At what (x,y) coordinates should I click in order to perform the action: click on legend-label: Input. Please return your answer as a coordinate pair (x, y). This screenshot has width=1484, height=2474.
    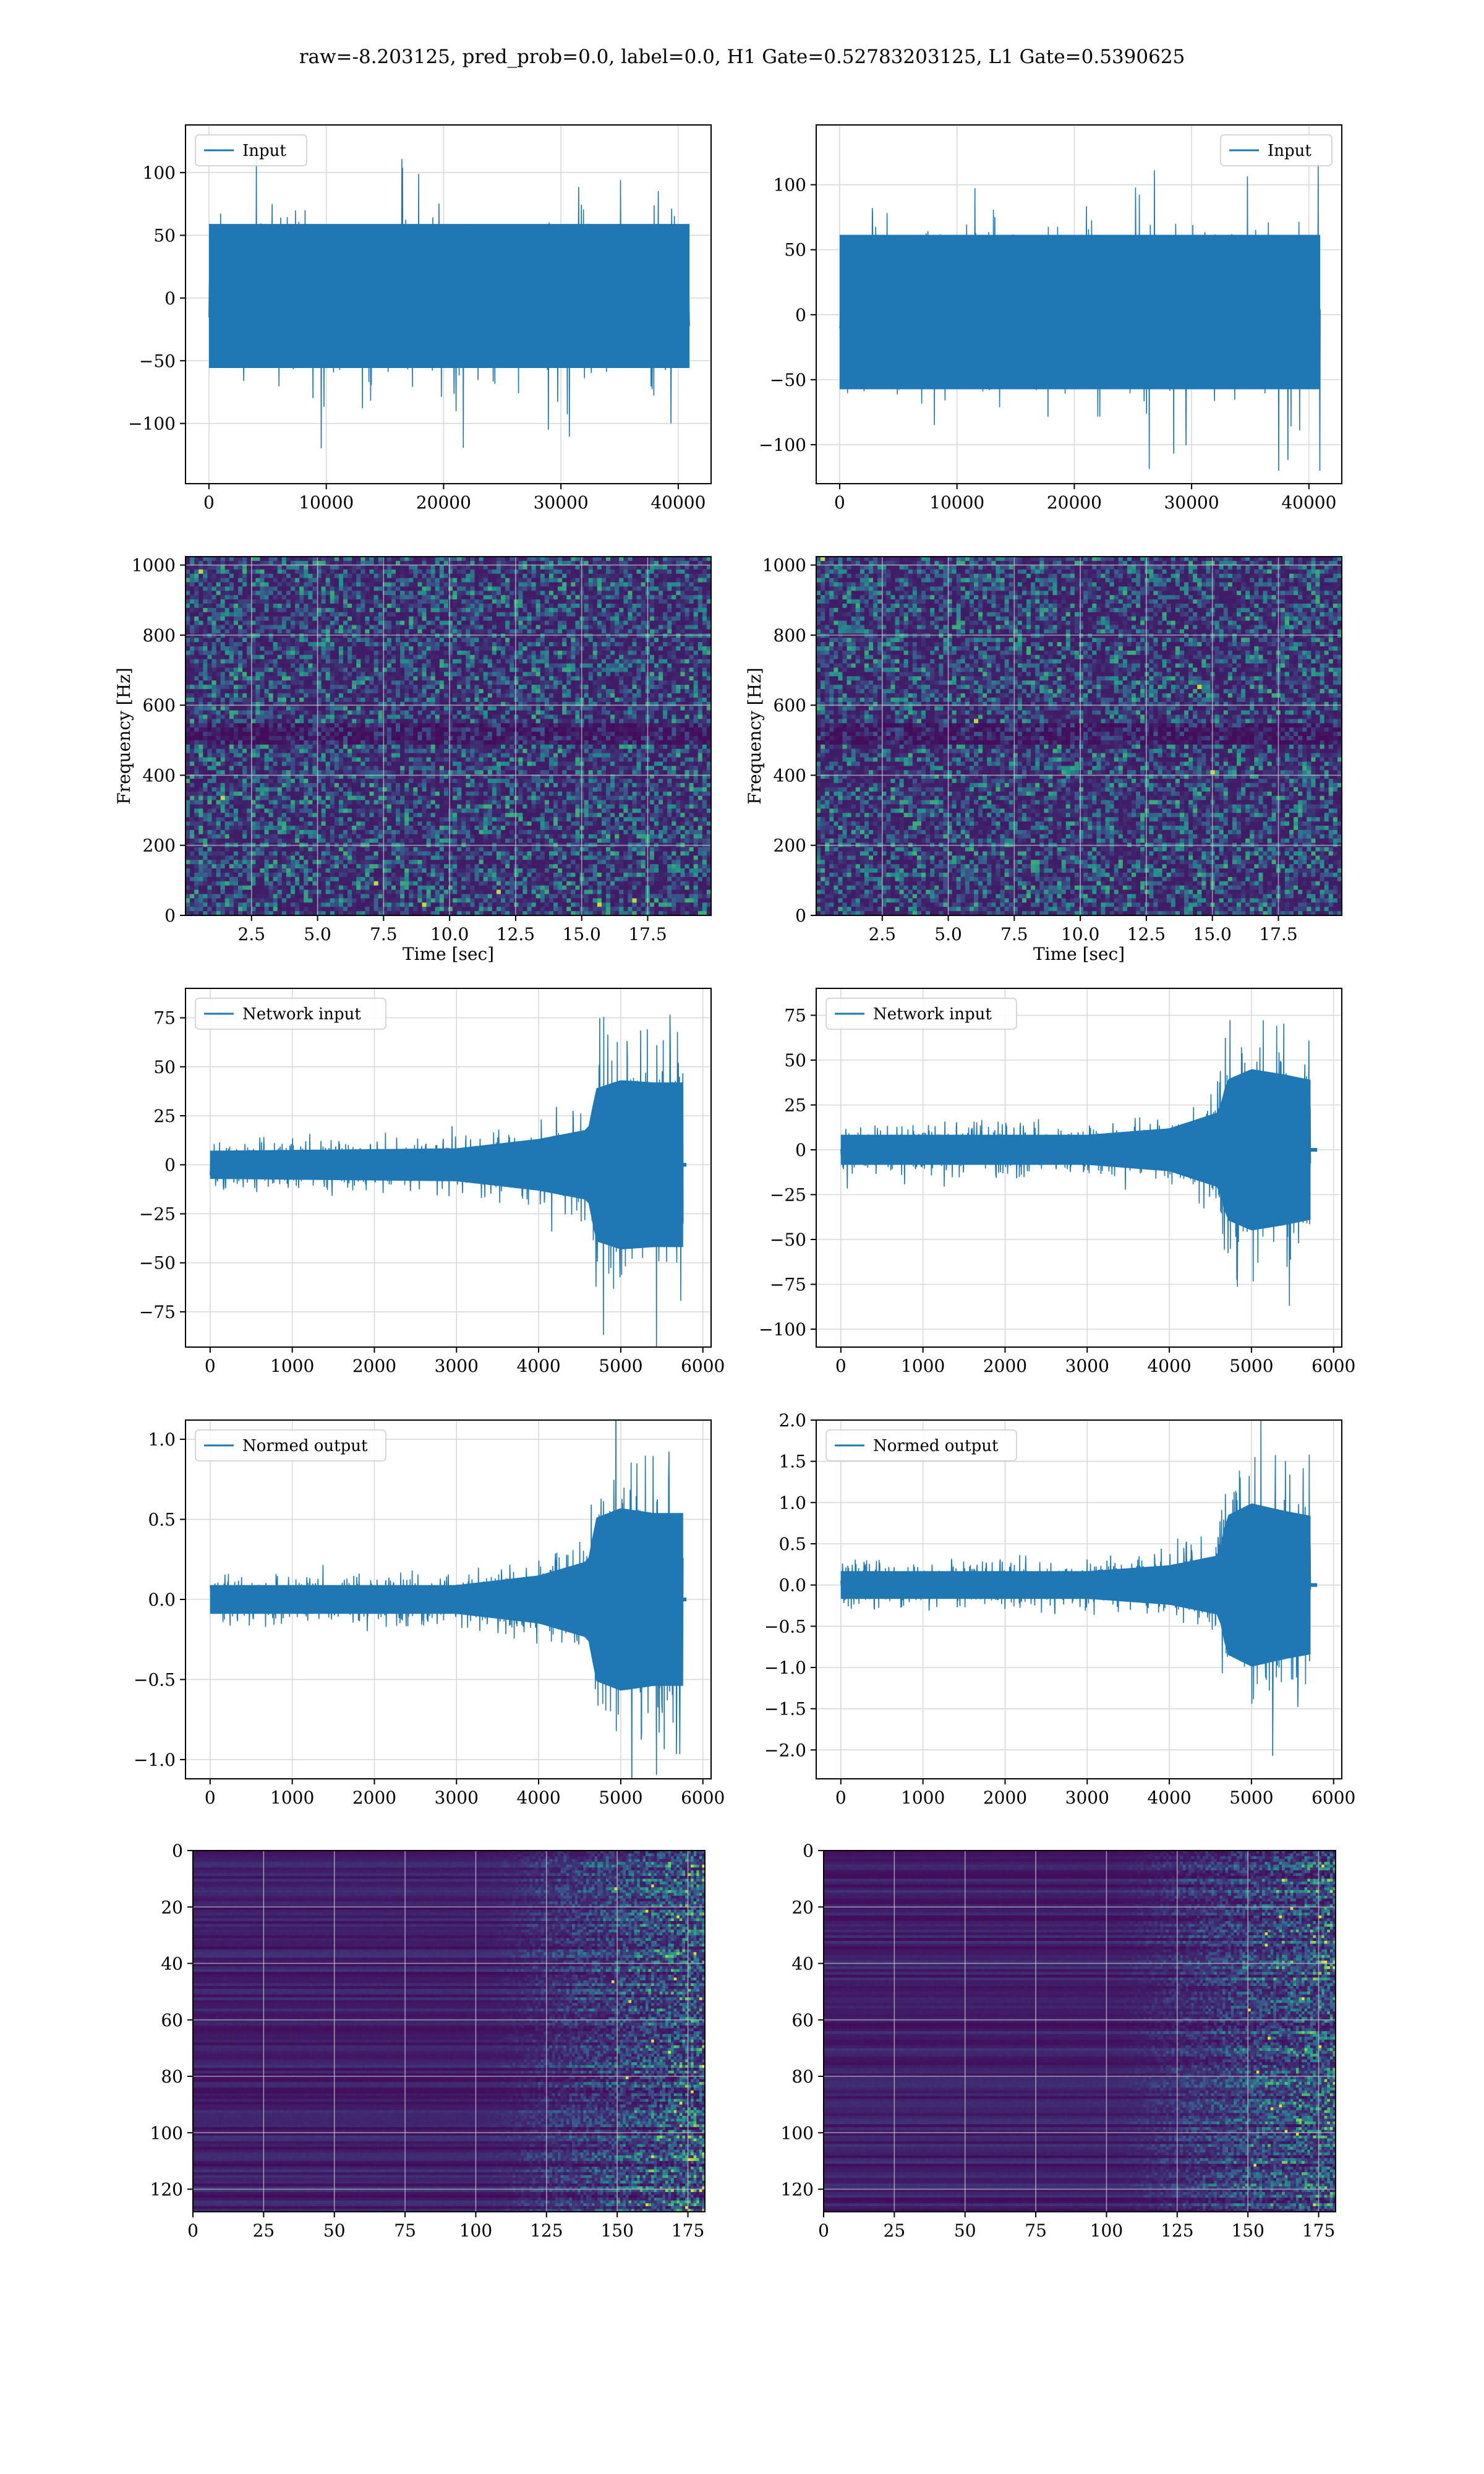
    Looking at the image, I should click on (264, 151).